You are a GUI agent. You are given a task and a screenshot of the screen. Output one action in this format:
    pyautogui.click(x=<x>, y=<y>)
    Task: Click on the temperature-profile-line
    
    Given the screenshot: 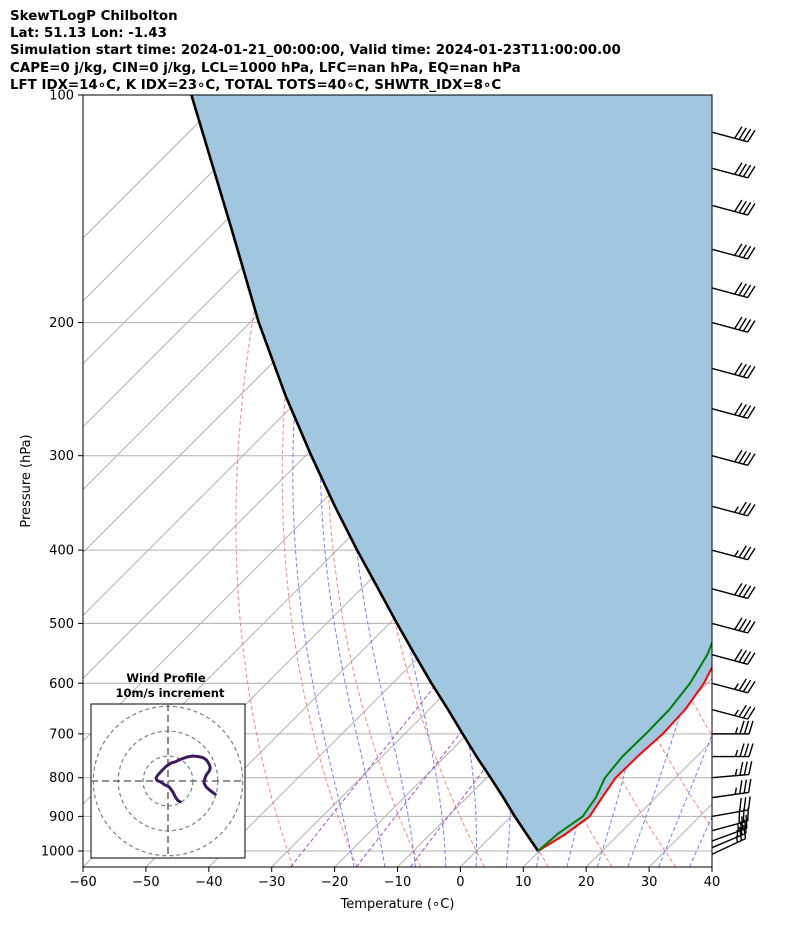 What is the action you would take?
    pyautogui.click(x=624, y=758)
    